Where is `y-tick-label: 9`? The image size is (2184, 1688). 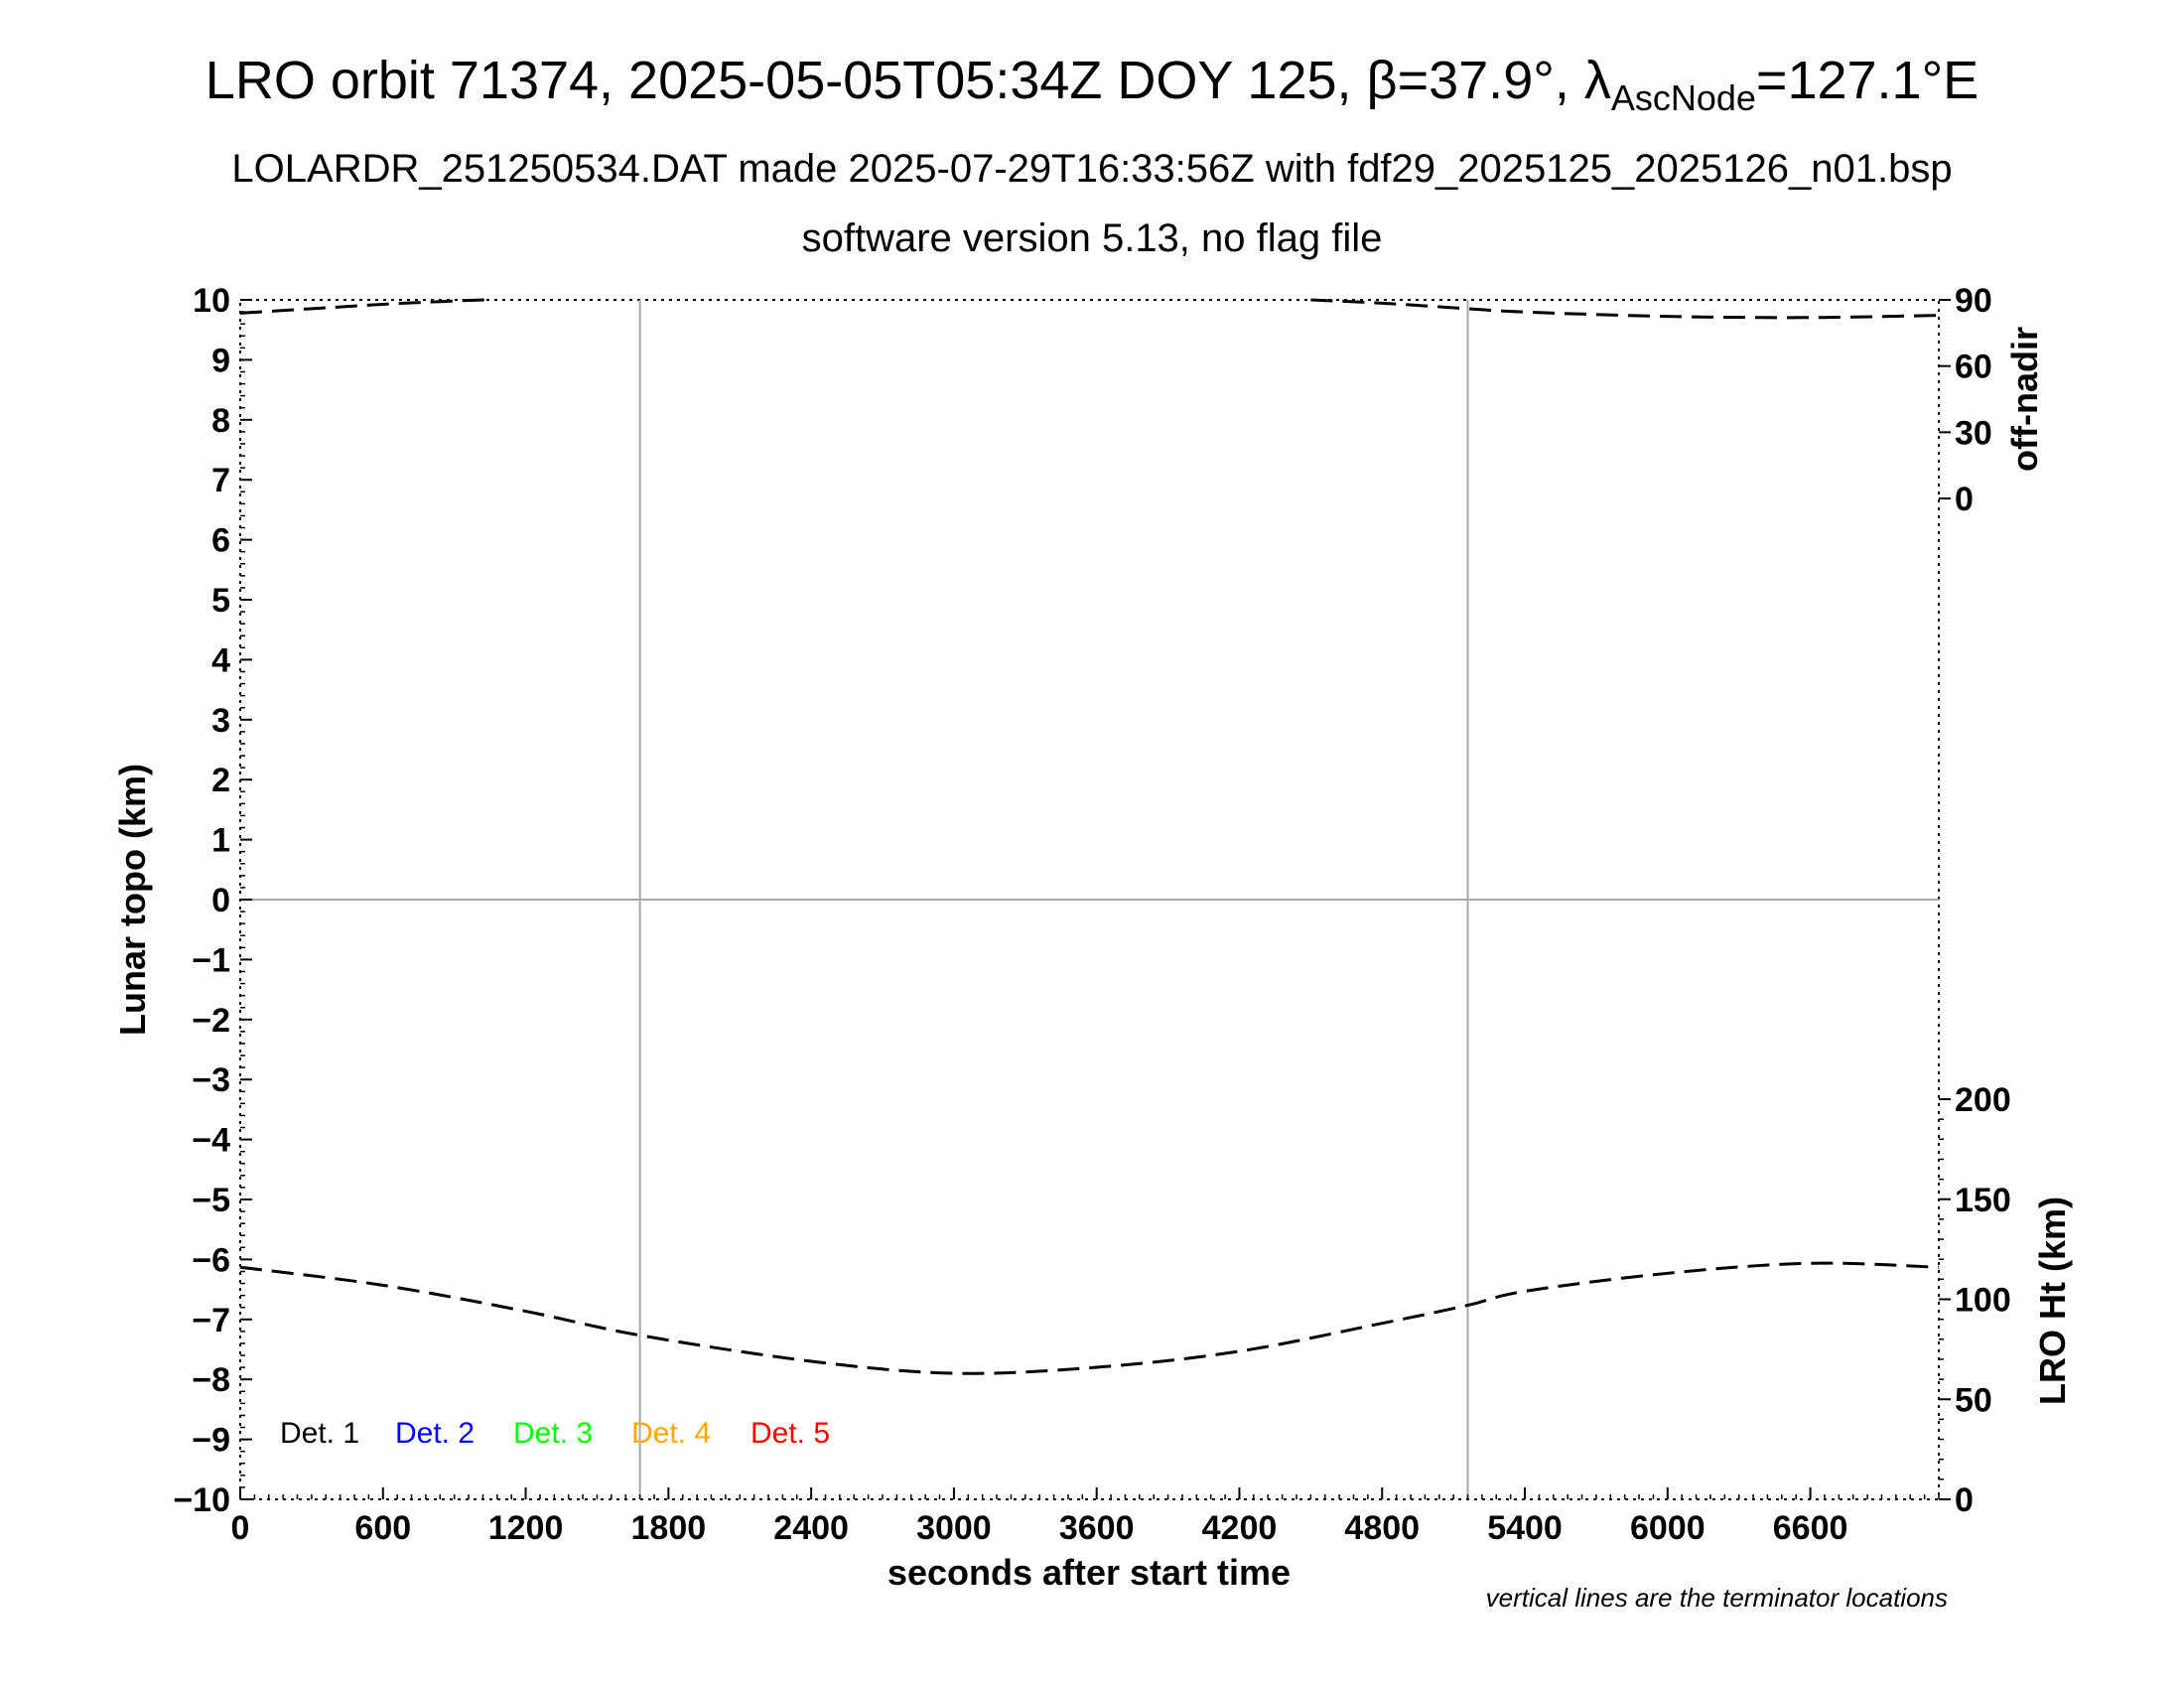
y-tick-label: 9 is located at coordinates (220, 360).